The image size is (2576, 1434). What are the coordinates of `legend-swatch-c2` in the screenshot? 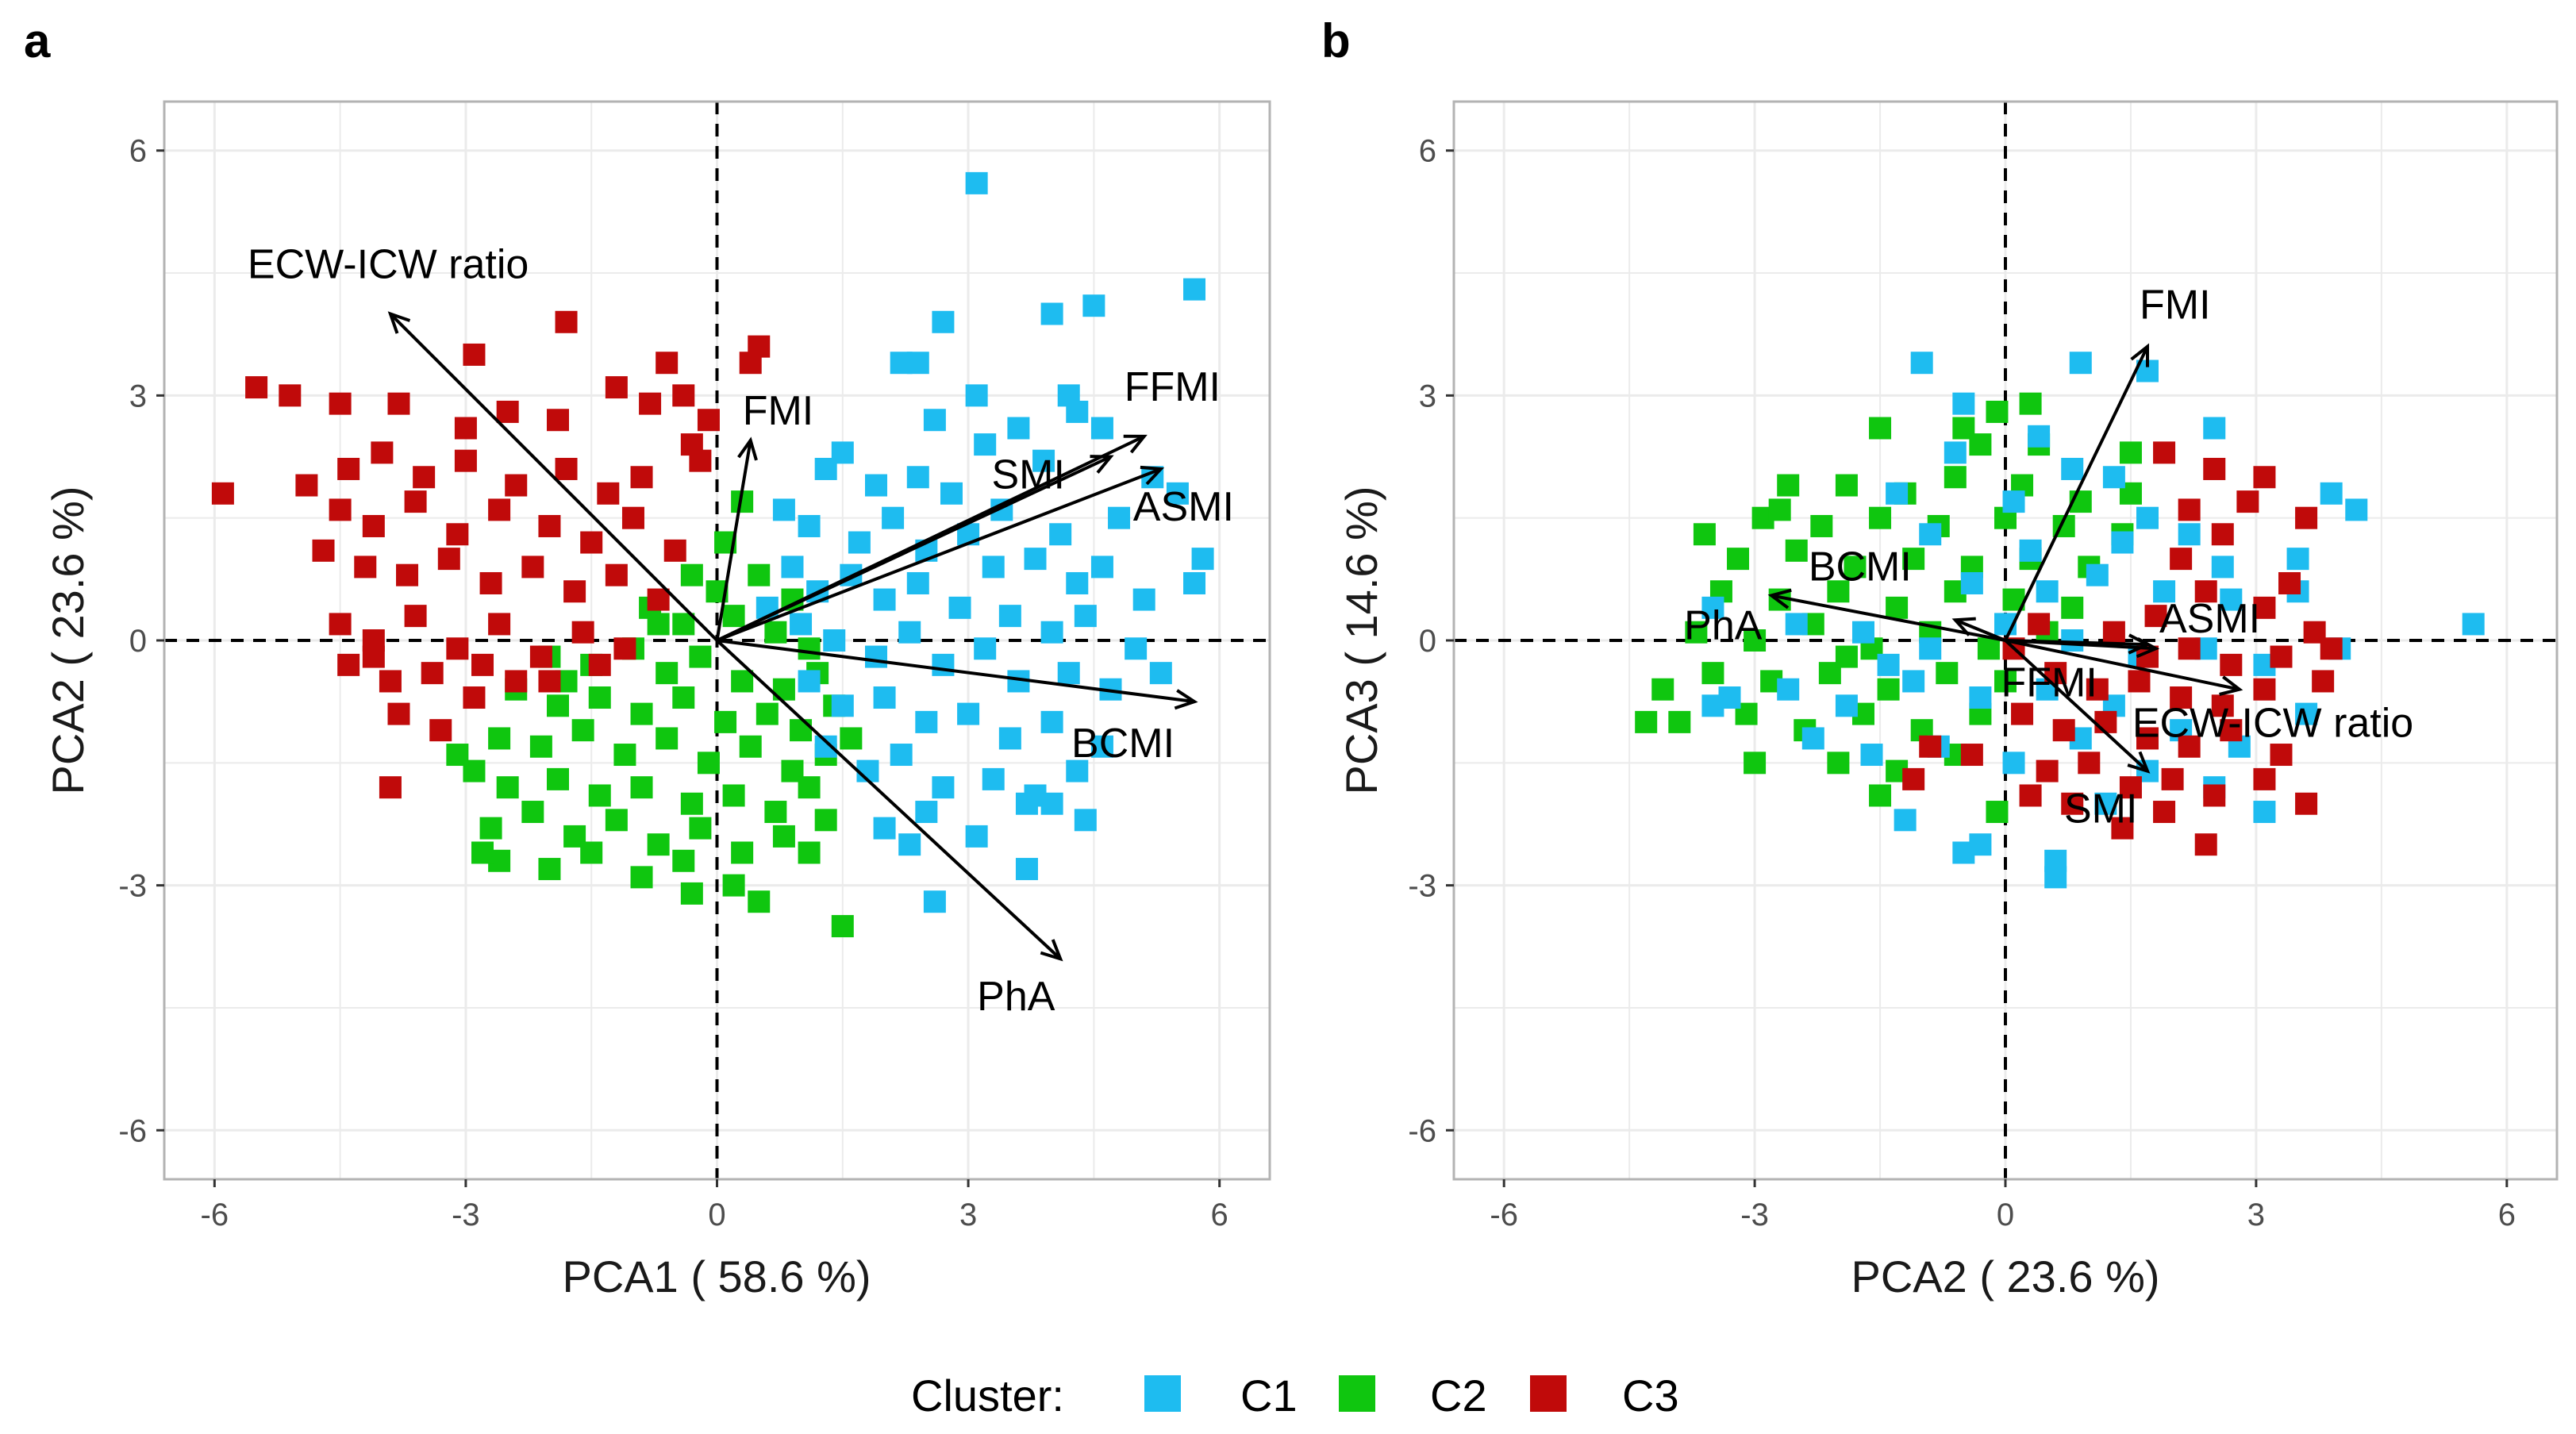 It's located at (1357, 1393).